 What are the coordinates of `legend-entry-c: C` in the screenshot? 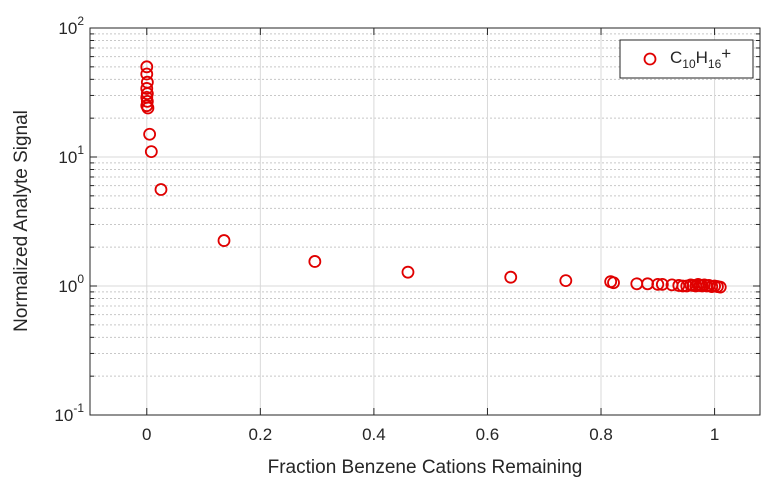 It's located at (676, 57).